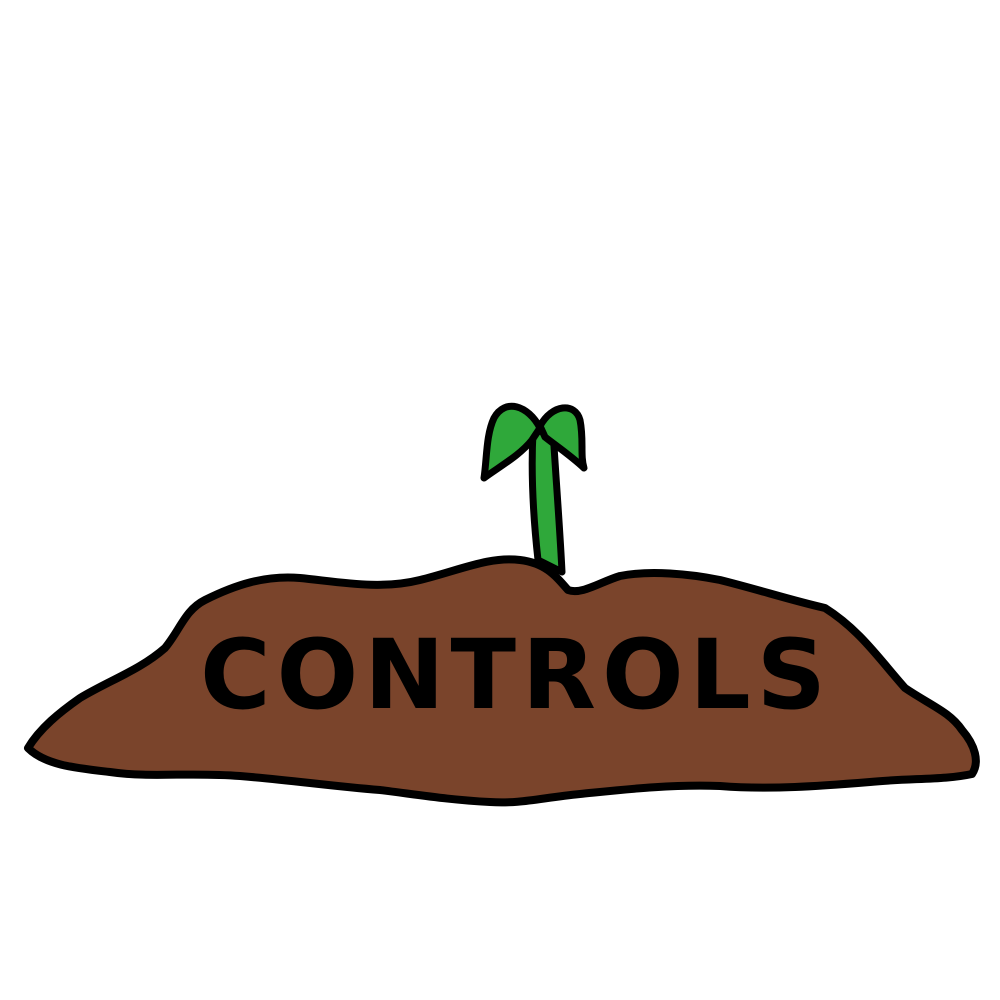 The width and height of the screenshot is (1000, 1000). What do you see at coordinates (547, 501) in the screenshot?
I see `sprout-stem` at bounding box center [547, 501].